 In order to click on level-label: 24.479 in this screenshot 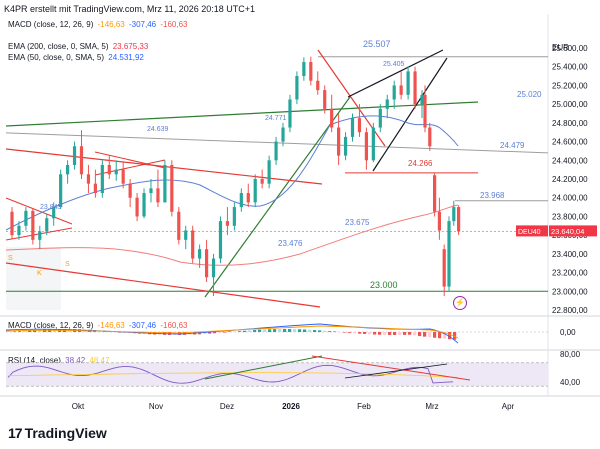, I will do `click(512, 145)`.